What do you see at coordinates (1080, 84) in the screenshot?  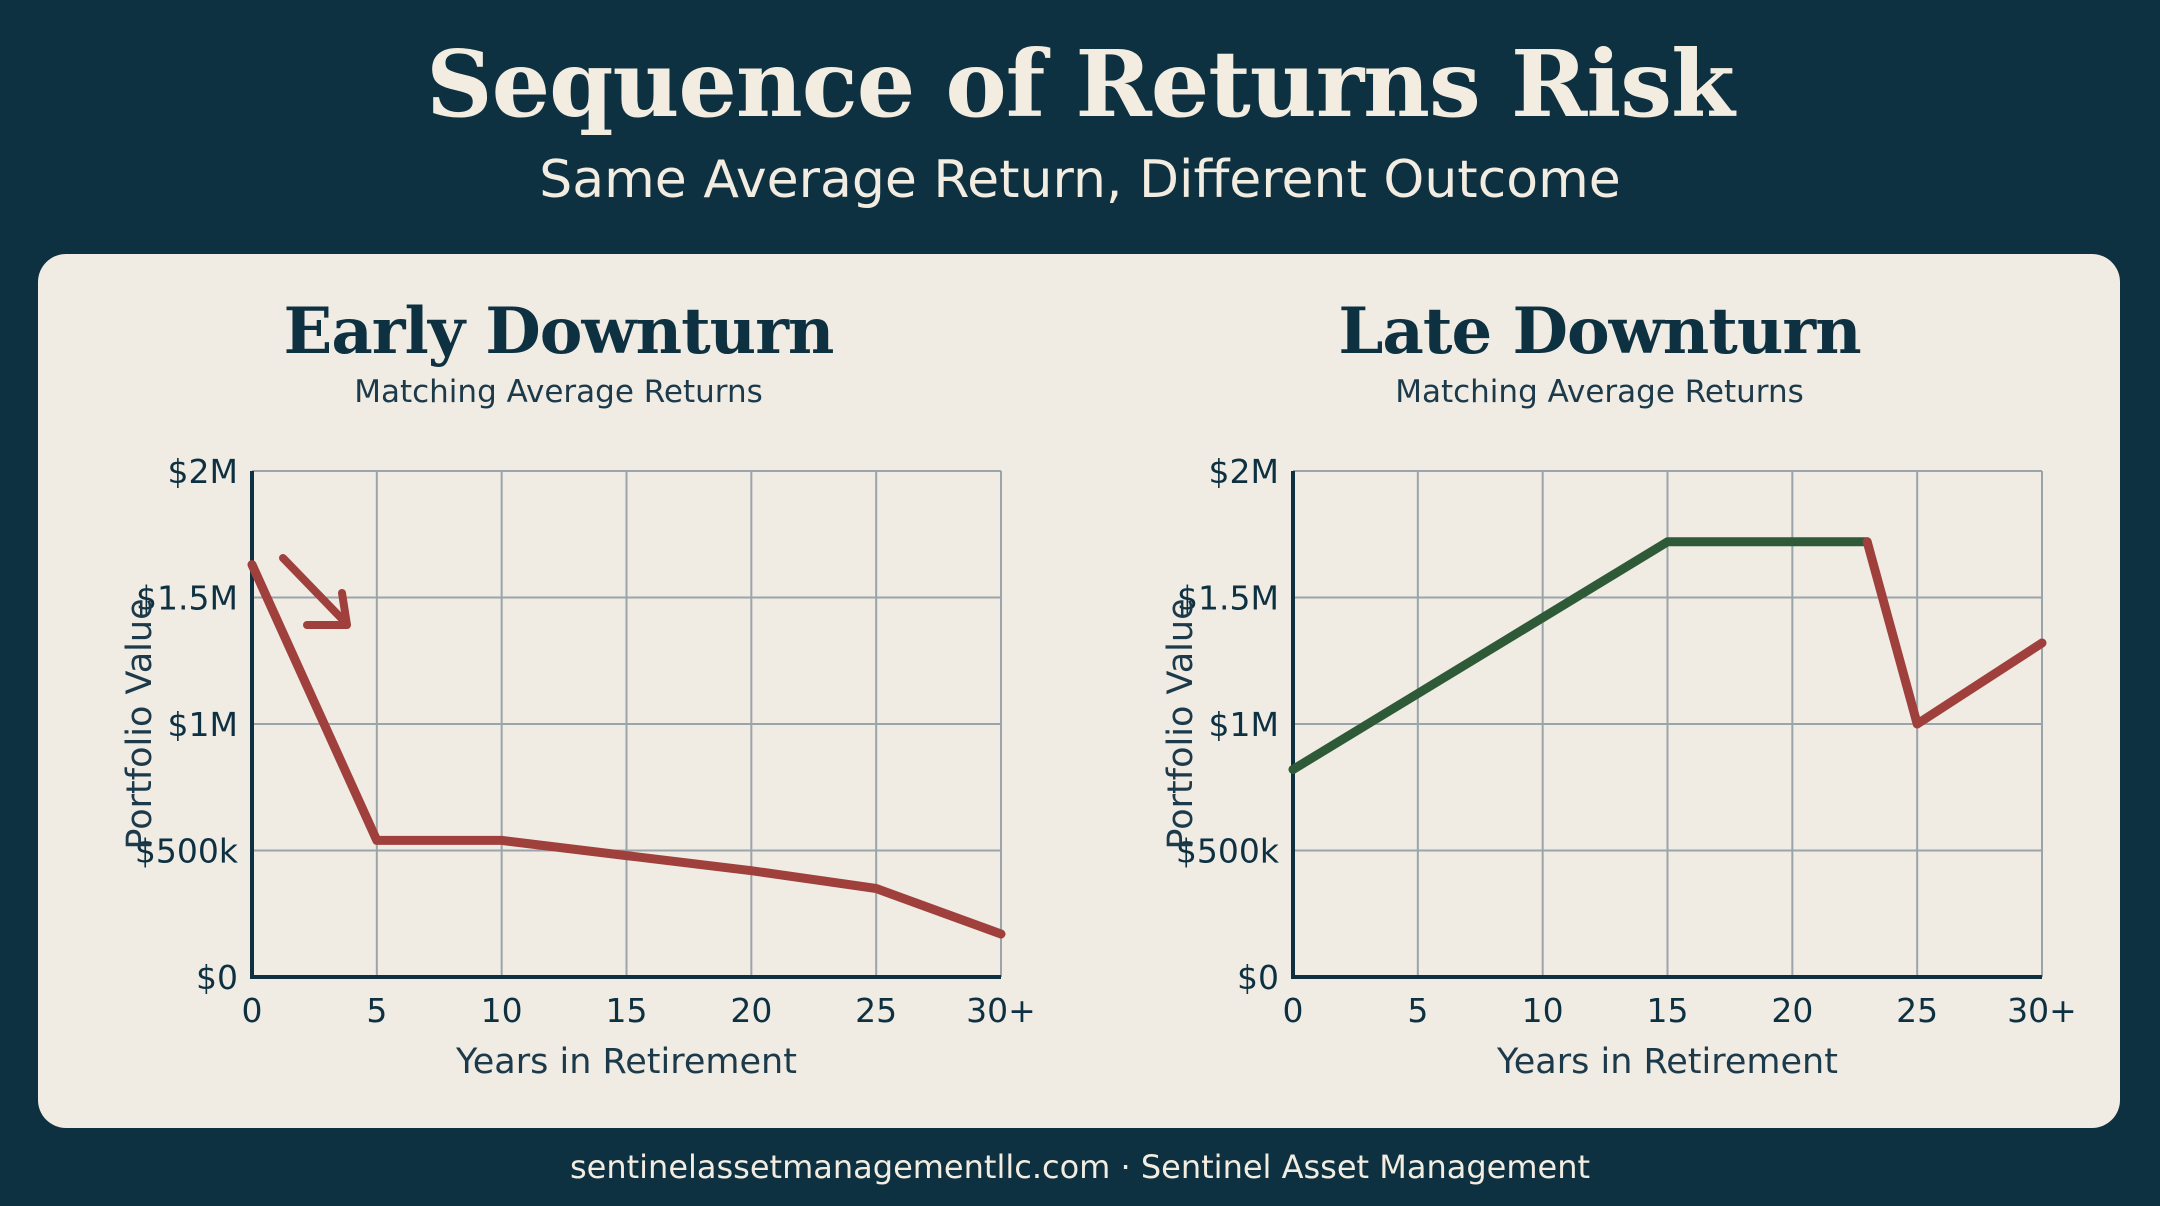 I see `page-title: Sequence of Returns Risk` at bounding box center [1080, 84].